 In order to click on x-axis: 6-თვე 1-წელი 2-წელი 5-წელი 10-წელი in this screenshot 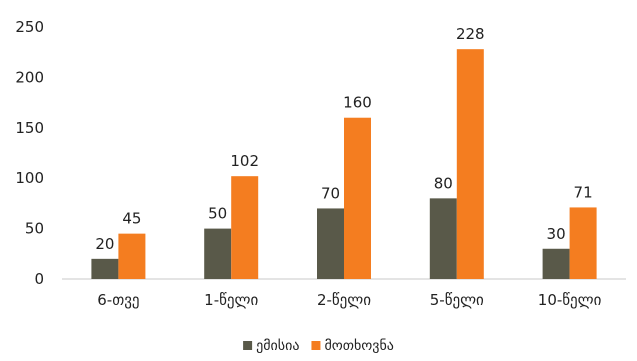, I will do `click(349, 300)`.